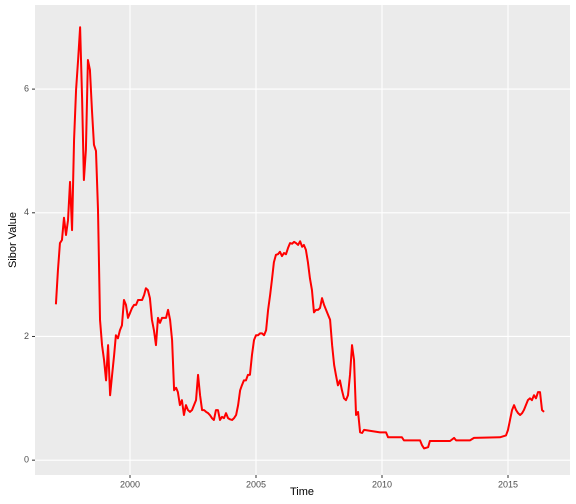 The width and height of the screenshot is (576, 504). I want to click on x-tick-label: 2015, so click(508, 484).